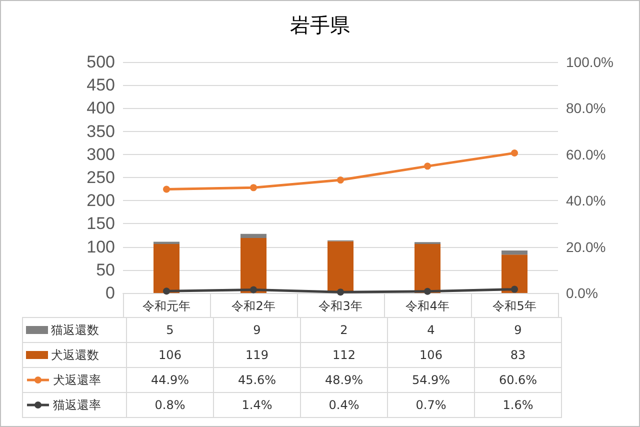  Describe the element at coordinates (74, 380) in the screenshot. I see `legend-label: 犬返還率` at that location.